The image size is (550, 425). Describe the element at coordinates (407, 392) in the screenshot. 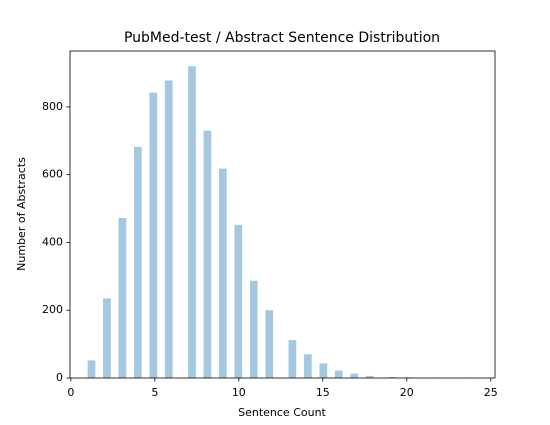

I see `x-tick-label: 20` at that location.